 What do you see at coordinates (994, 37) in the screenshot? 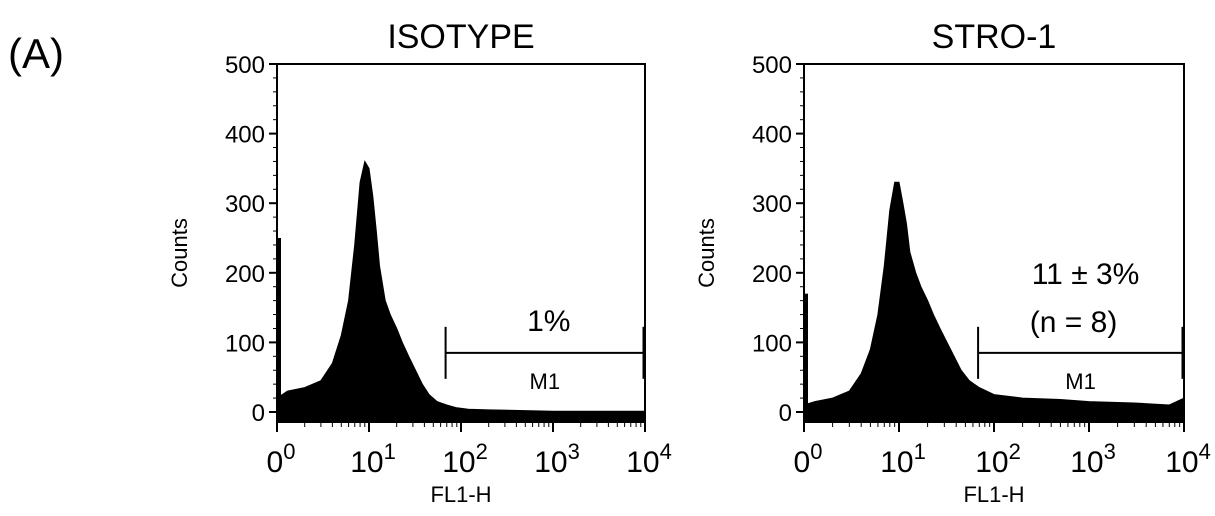
I see `chart-title: STRO-1` at bounding box center [994, 37].